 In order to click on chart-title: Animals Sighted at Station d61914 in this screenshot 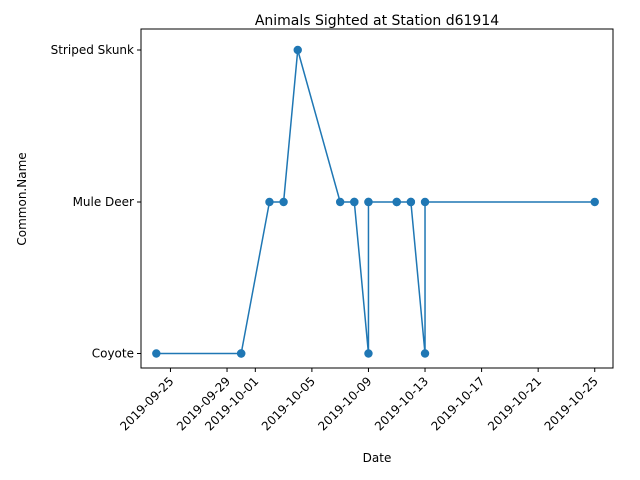, I will do `click(377, 21)`.